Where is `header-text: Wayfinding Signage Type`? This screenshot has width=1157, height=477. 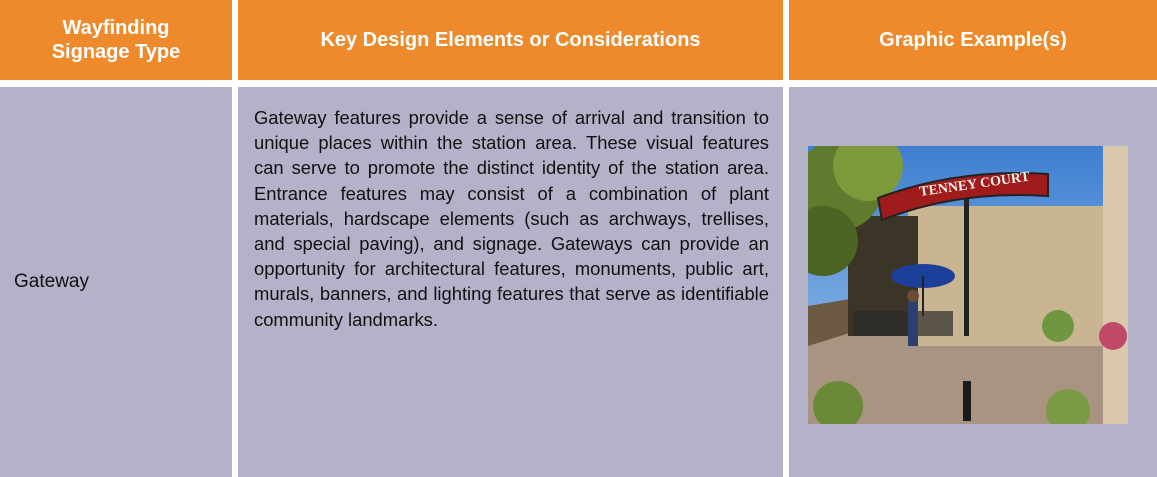
header-text: Wayfinding Signage Type is located at coordinates (116, 40).